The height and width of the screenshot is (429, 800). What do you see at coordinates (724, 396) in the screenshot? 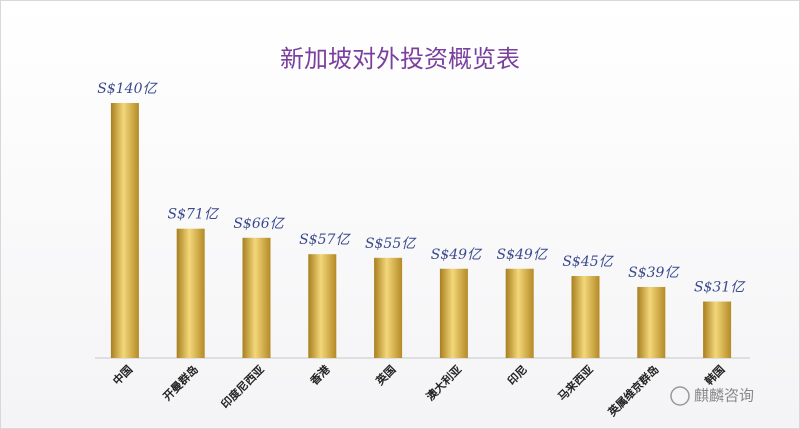
I see `watermark: 麒麟咨询` at bounding box center [724, 396].